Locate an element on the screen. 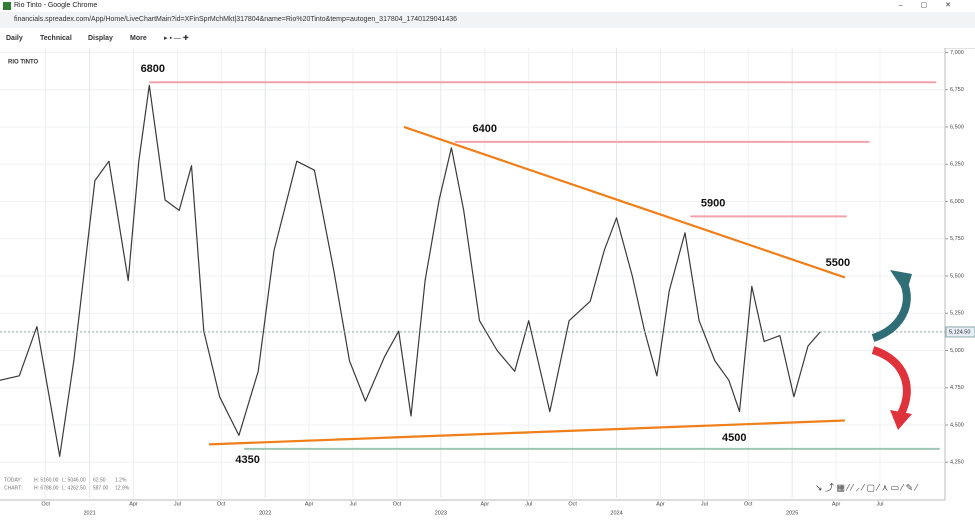 Image resolution: width=975 pixels, height=521 pixels. info-text: H: 5160.00 is located at coordinates (46, 480).